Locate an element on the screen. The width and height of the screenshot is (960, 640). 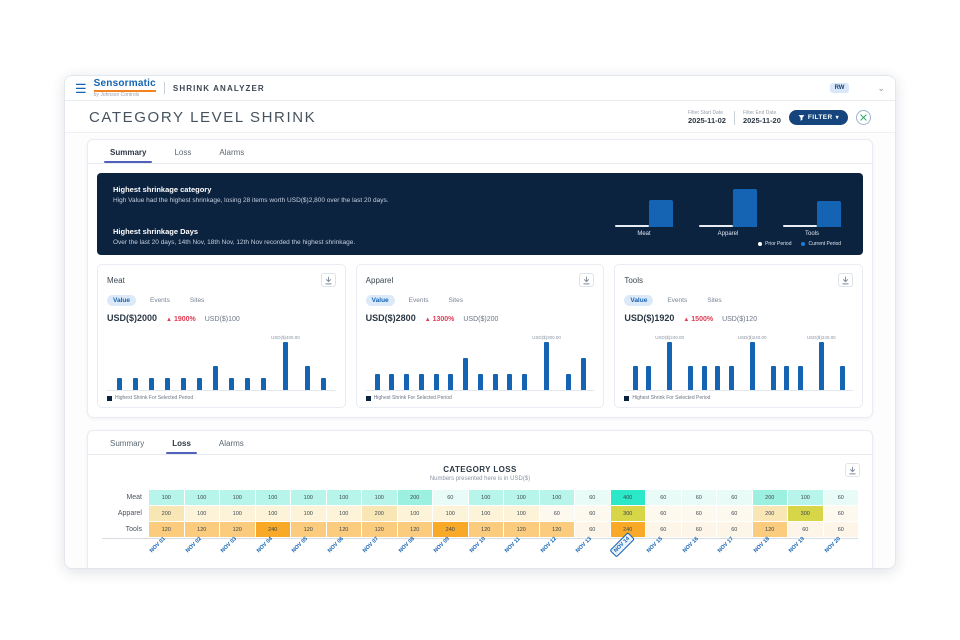
card-metric-chips: Value Events Sites is located at coordinates (480, 300).